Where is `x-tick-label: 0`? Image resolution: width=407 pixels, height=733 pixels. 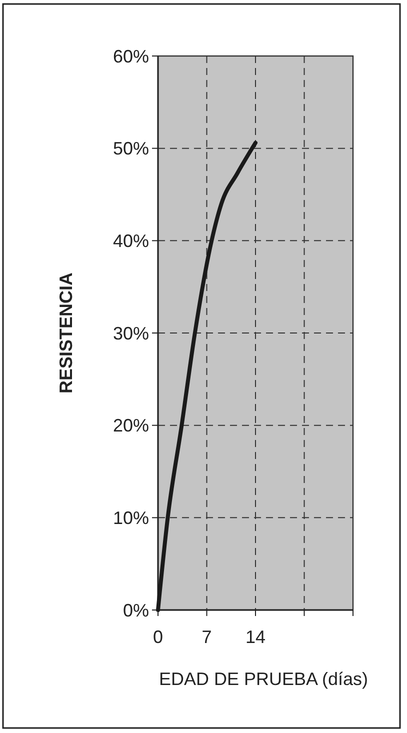
x-tick-label: 0 is located at coordinates (158, 637).